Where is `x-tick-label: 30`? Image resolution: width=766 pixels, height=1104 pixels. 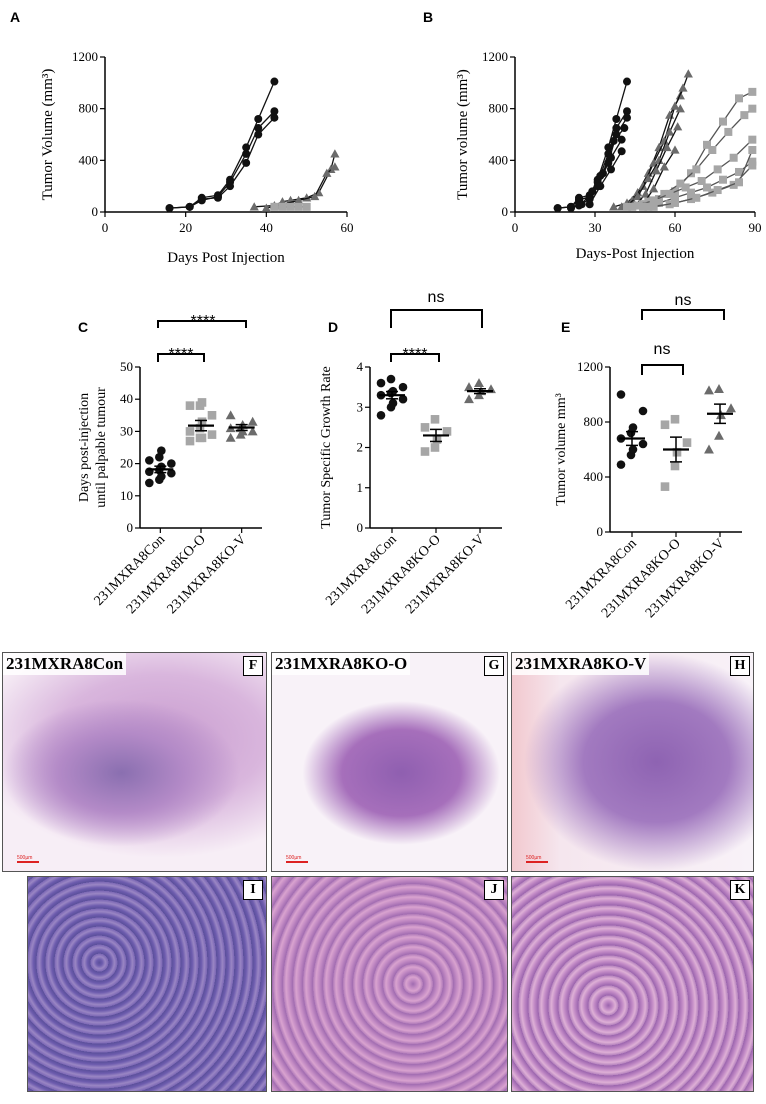
x-tick-label: 30 is located at coordinates (595, 227).